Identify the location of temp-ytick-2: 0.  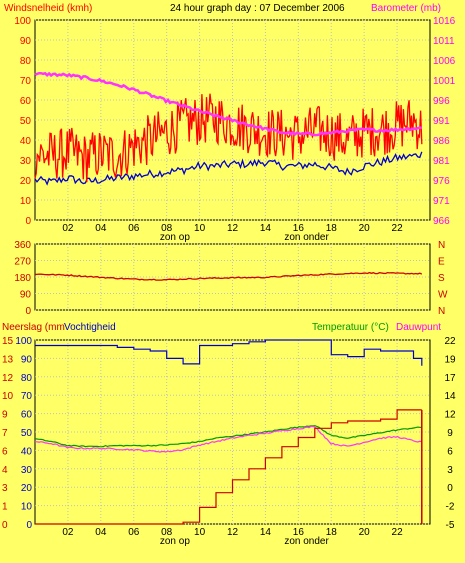
(450, 488).